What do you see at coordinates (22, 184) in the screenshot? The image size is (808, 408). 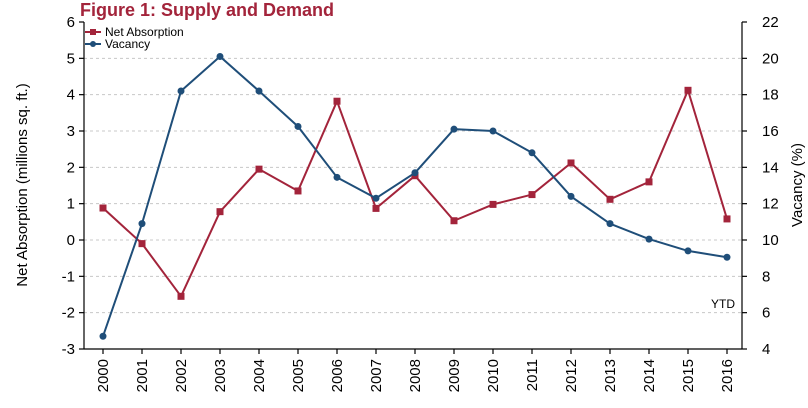 I see `left-axis-label: Net Absorption (millions sq. ft.)` at bounding box center [22, 184].